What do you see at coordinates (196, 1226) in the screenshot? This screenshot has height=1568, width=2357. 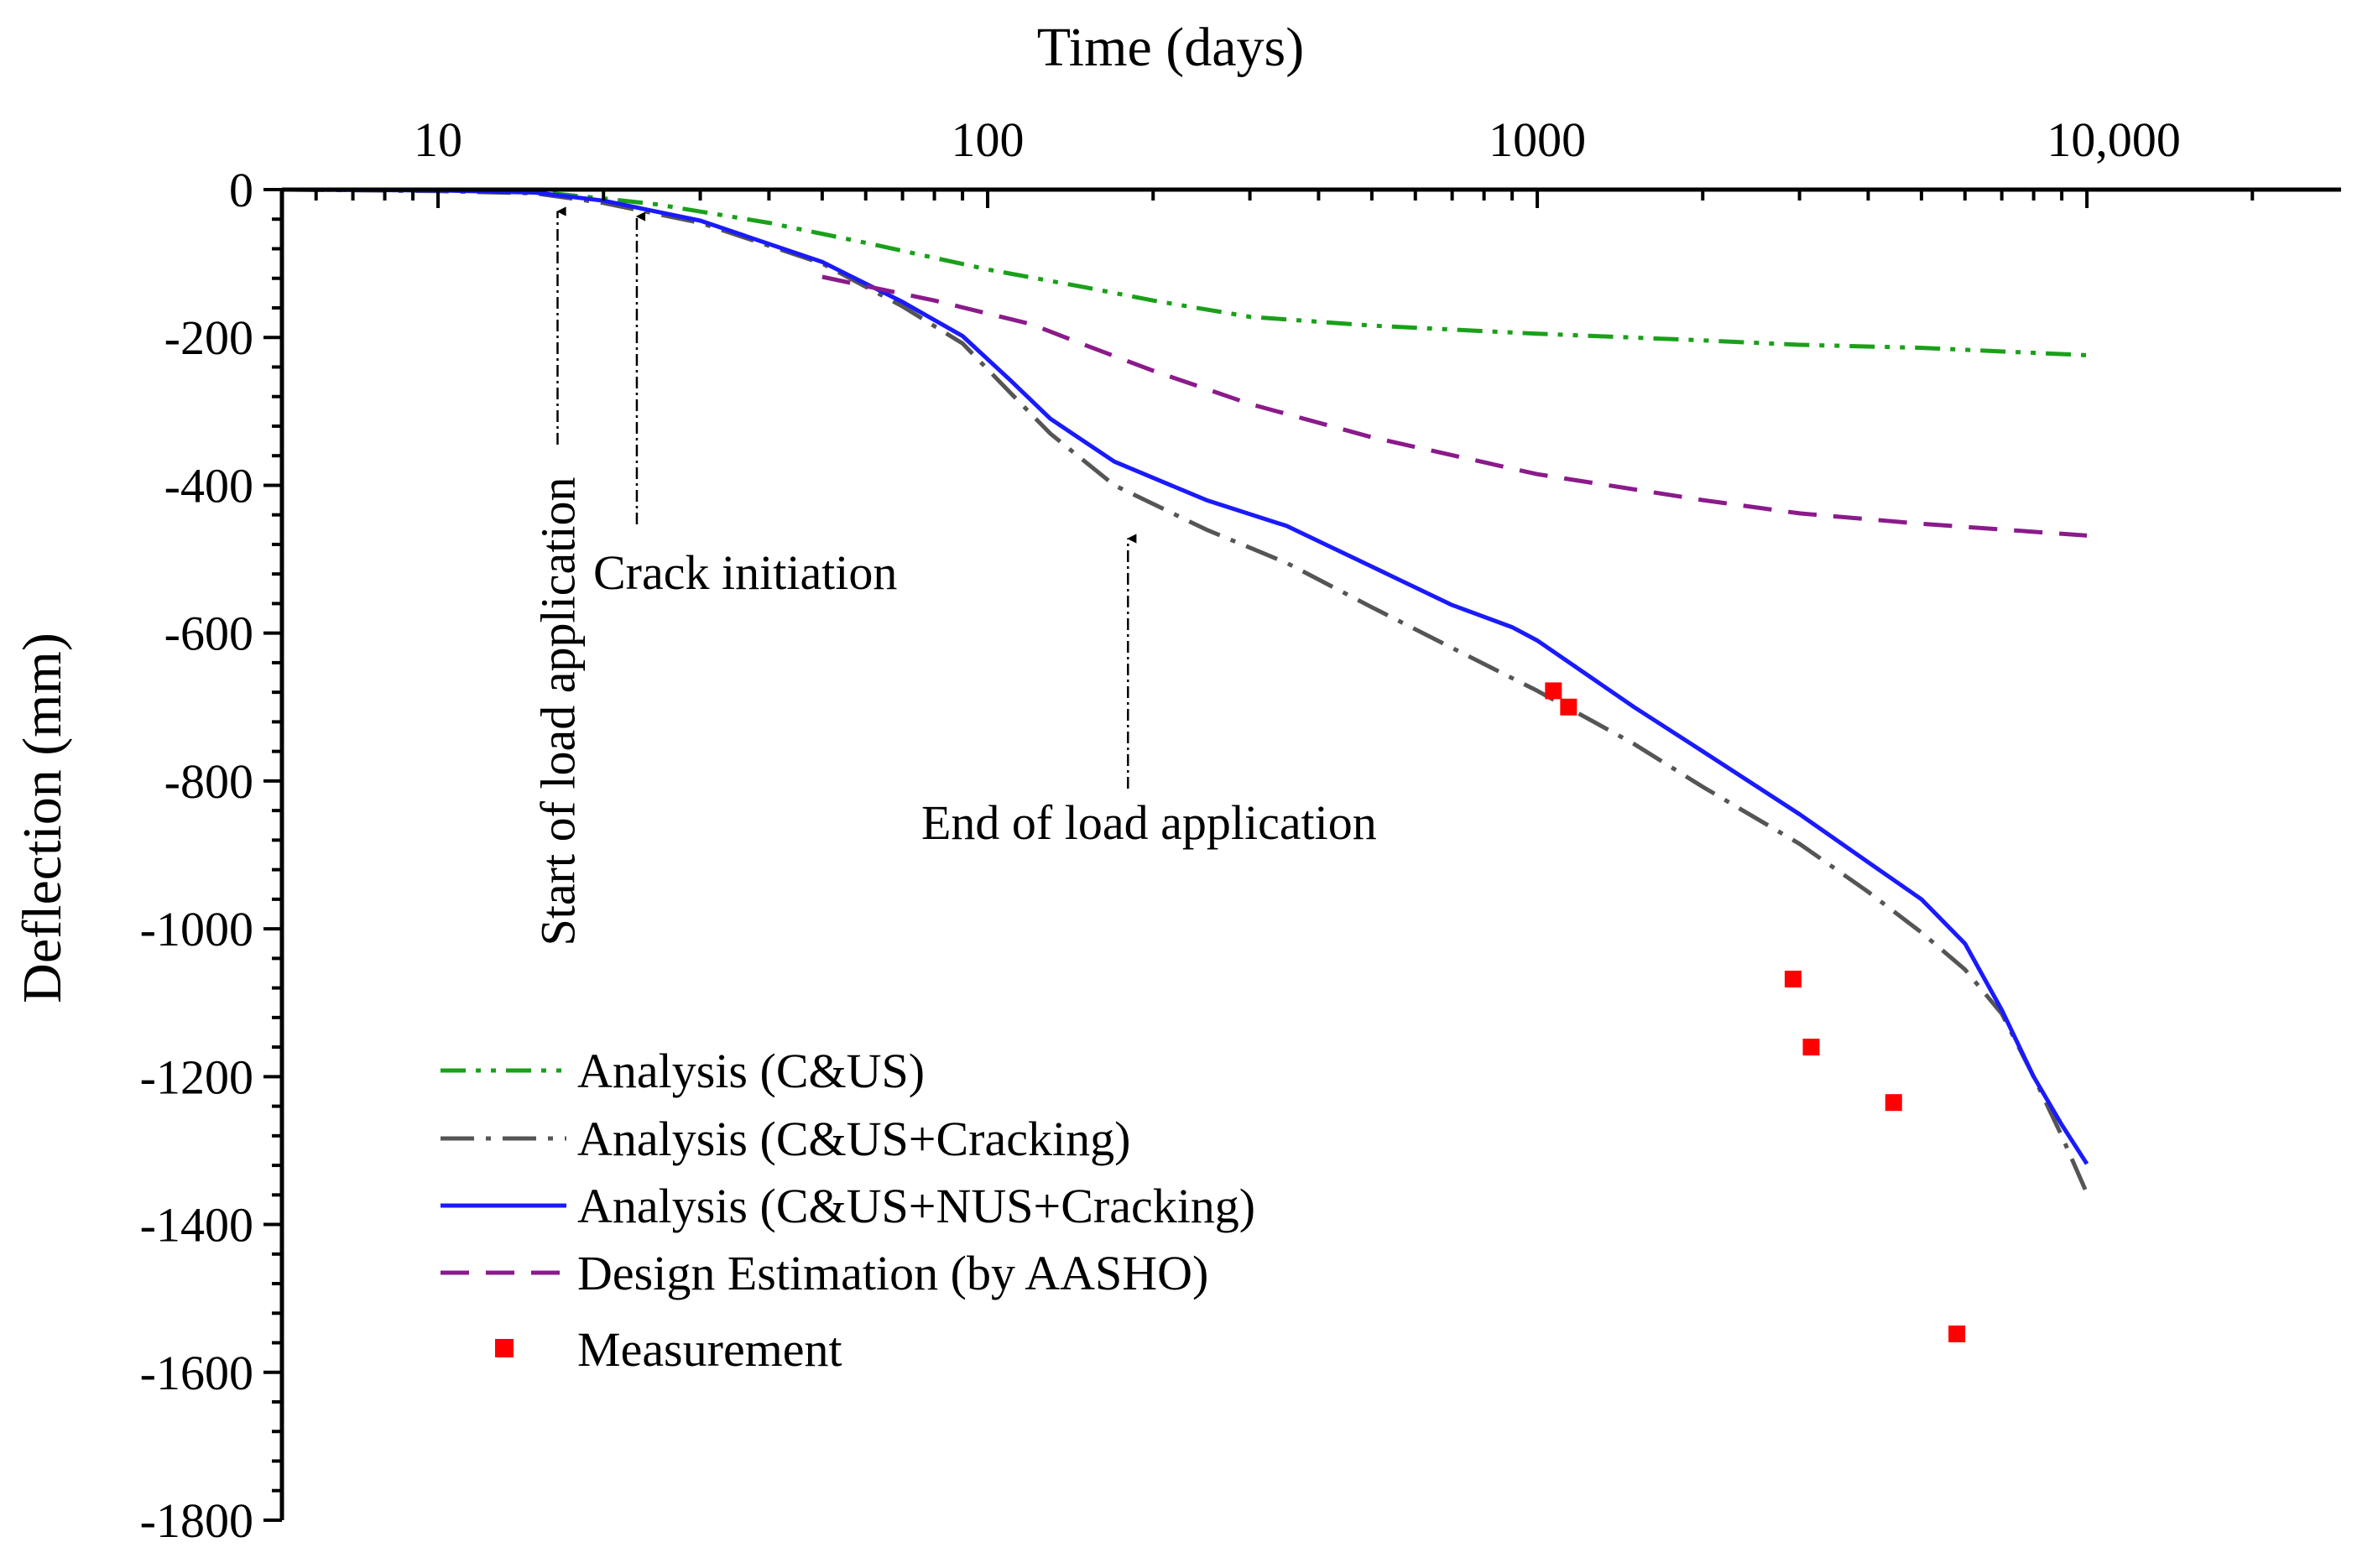 I see `y-tick-label: -1400` at bounding box center [196, 1226].